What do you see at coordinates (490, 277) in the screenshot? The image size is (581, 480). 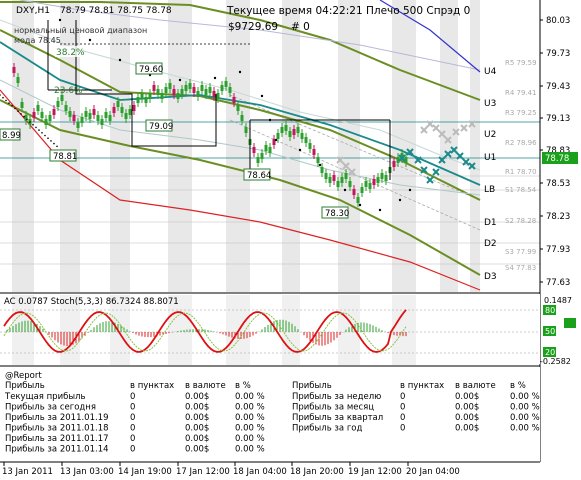 I see `level-d3: D3` at bounding box center [490, 277].